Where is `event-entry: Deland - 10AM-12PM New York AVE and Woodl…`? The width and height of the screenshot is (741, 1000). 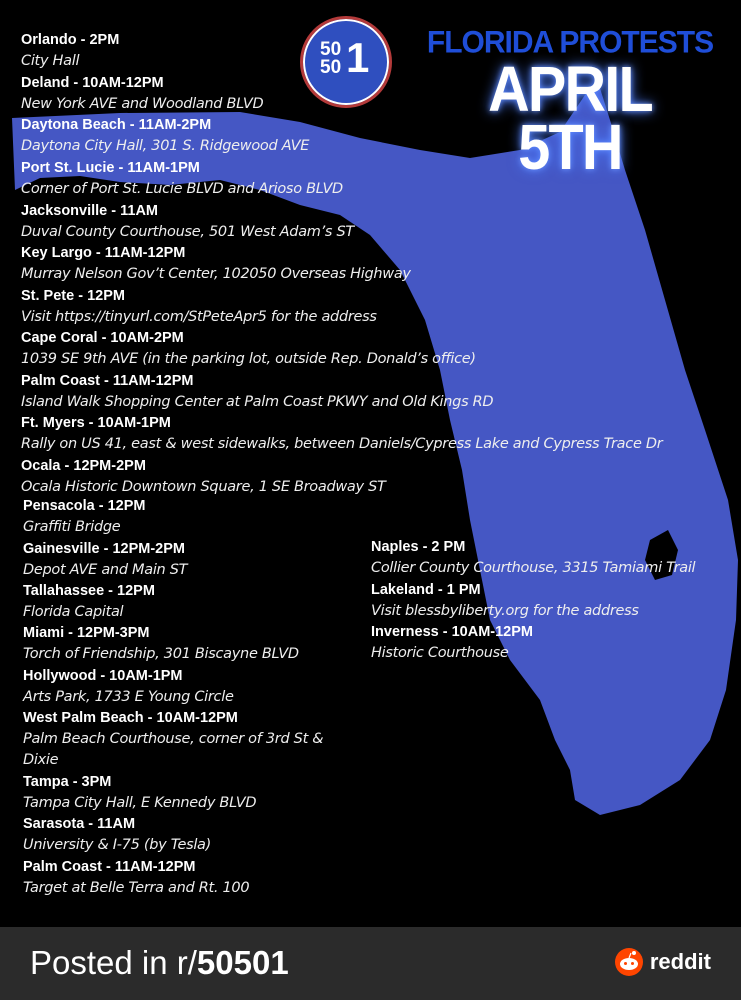
event-entry: Deland - 10AM-12PM New York AVE and Woodl… is located at coordinates (142, 94).